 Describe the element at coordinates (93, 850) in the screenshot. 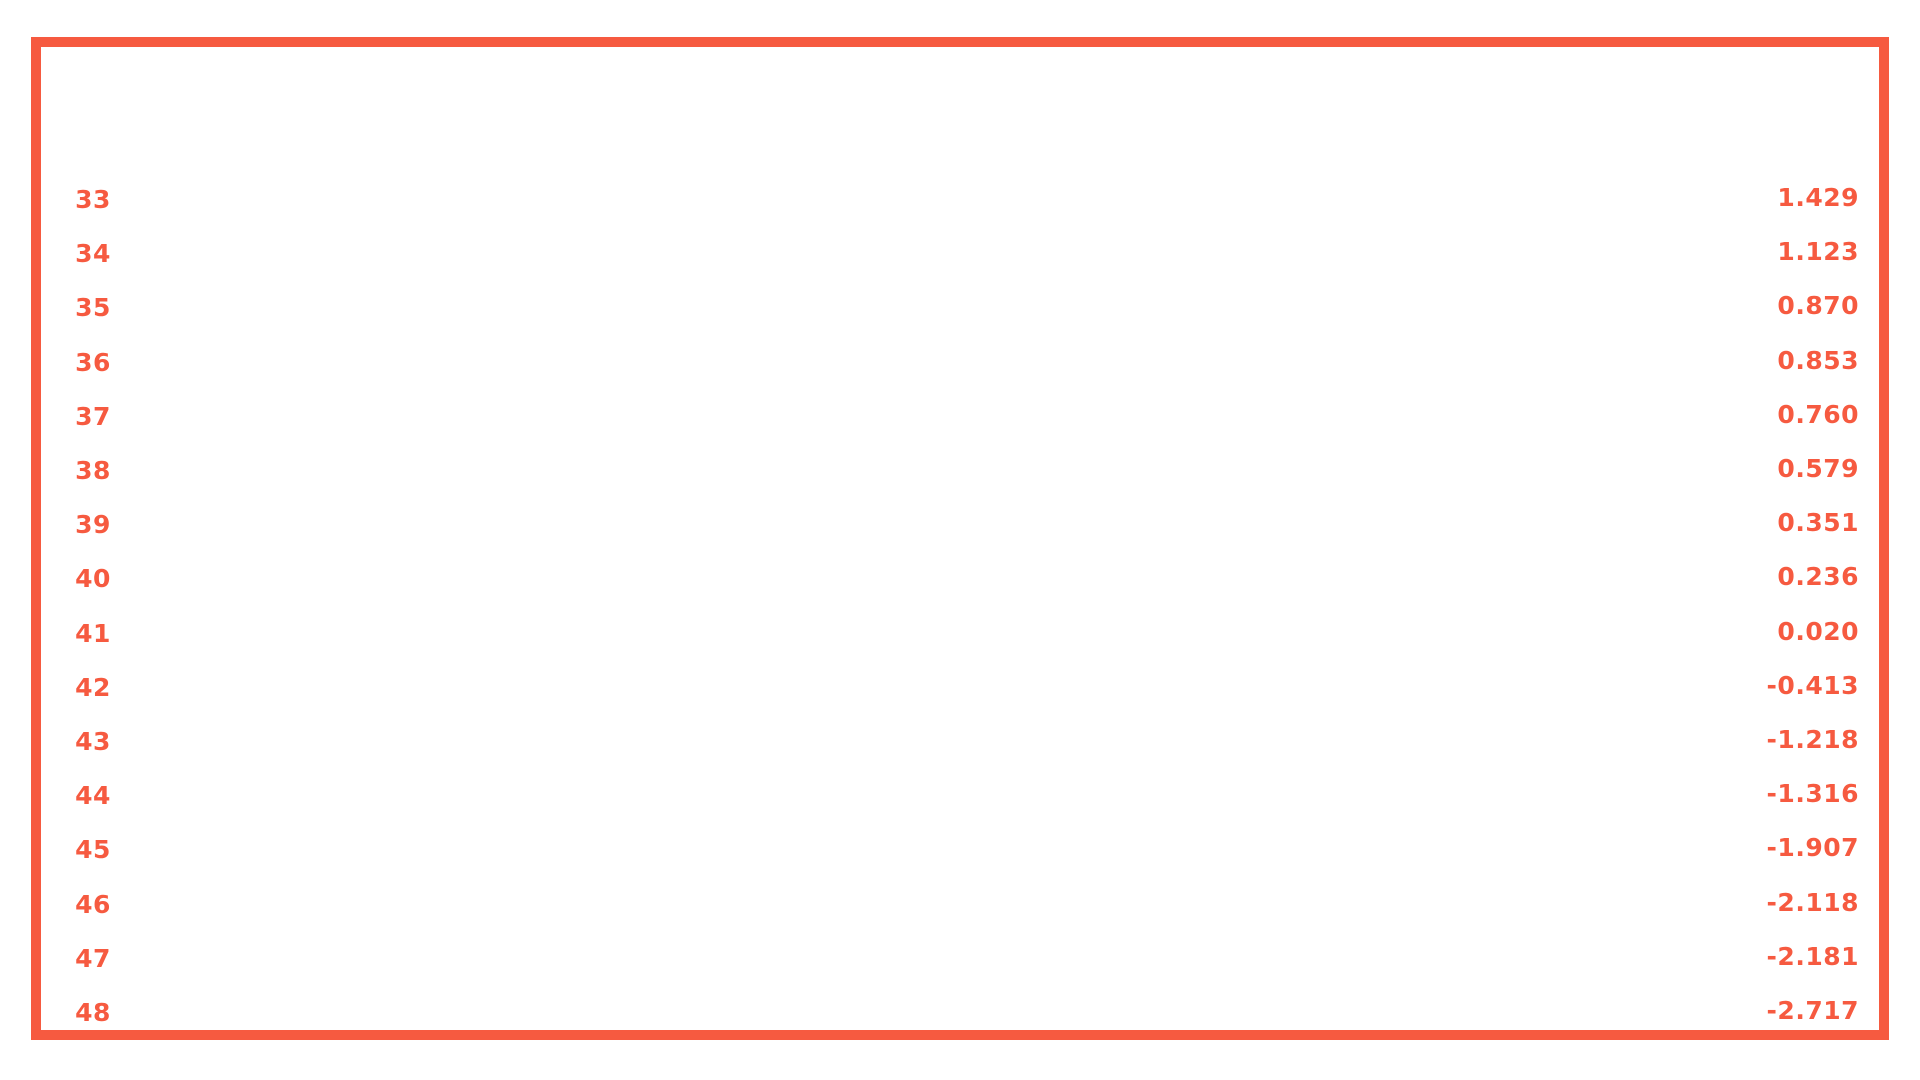

I see `rank-number: 45` at that location.